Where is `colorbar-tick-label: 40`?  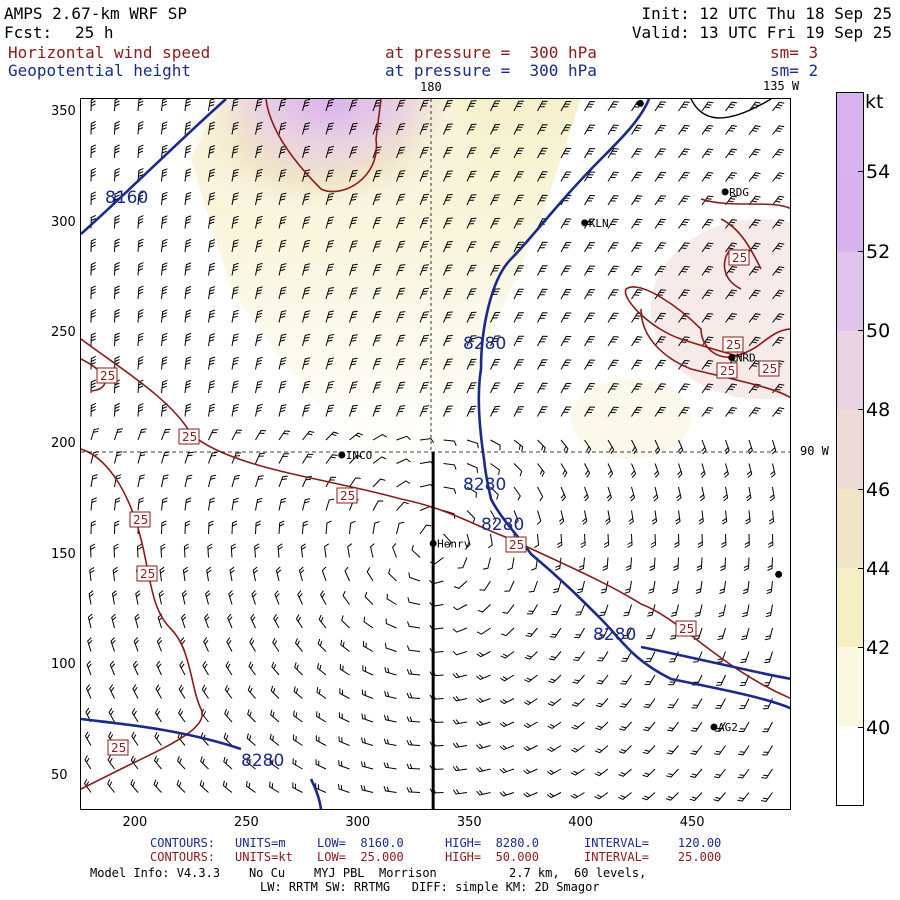 colorbar-tick-label: 40 is located at coordinates (878, 727).